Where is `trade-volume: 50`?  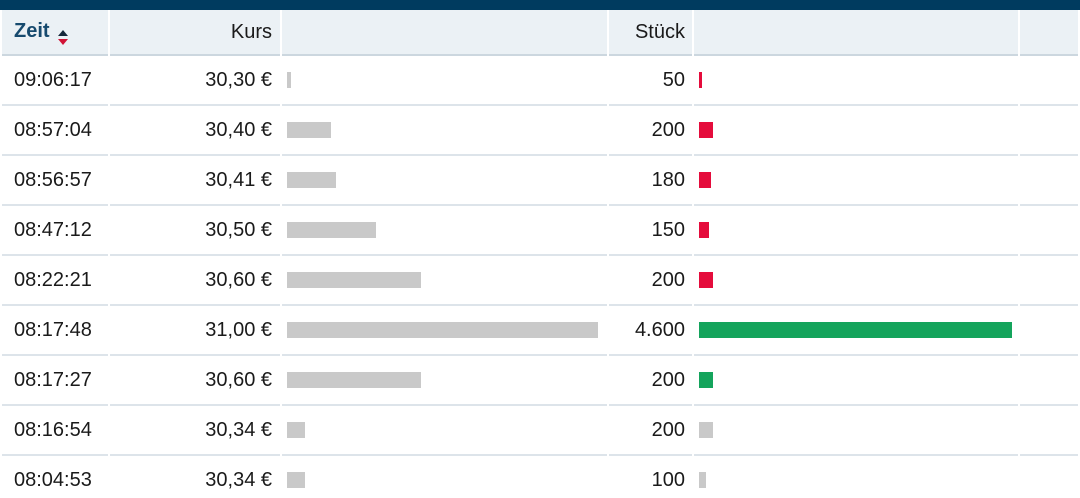 trade-volume: 50 is located at coordinates (650, 81).